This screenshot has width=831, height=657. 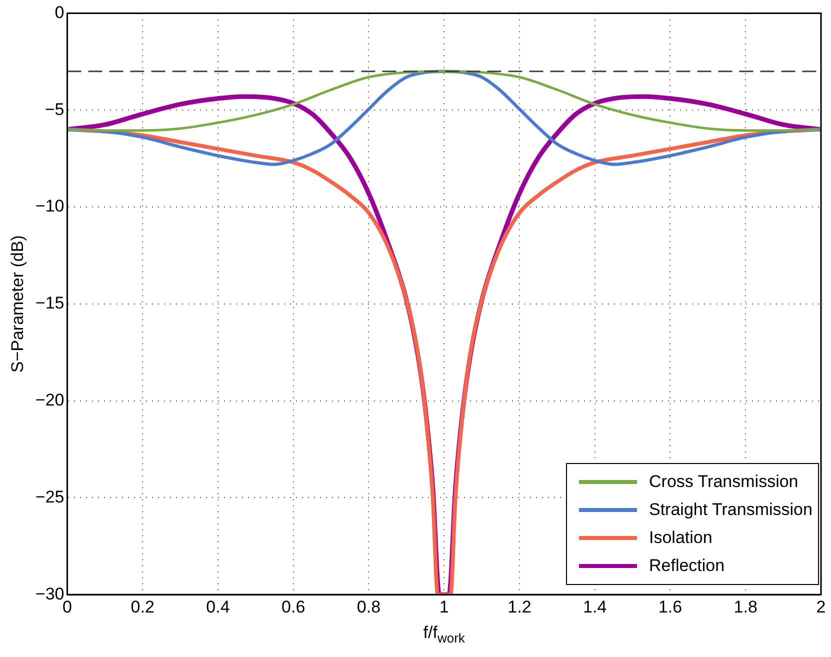 What do you see at coordinates (294, 606) in the screenshot?
I see `x-tick-label: 0.6` at bounding box center [294, 606].